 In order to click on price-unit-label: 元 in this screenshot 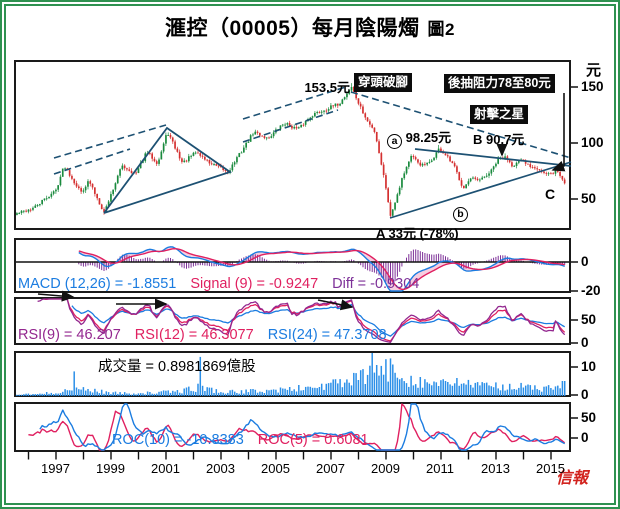, I will do `click(594, 70)`.